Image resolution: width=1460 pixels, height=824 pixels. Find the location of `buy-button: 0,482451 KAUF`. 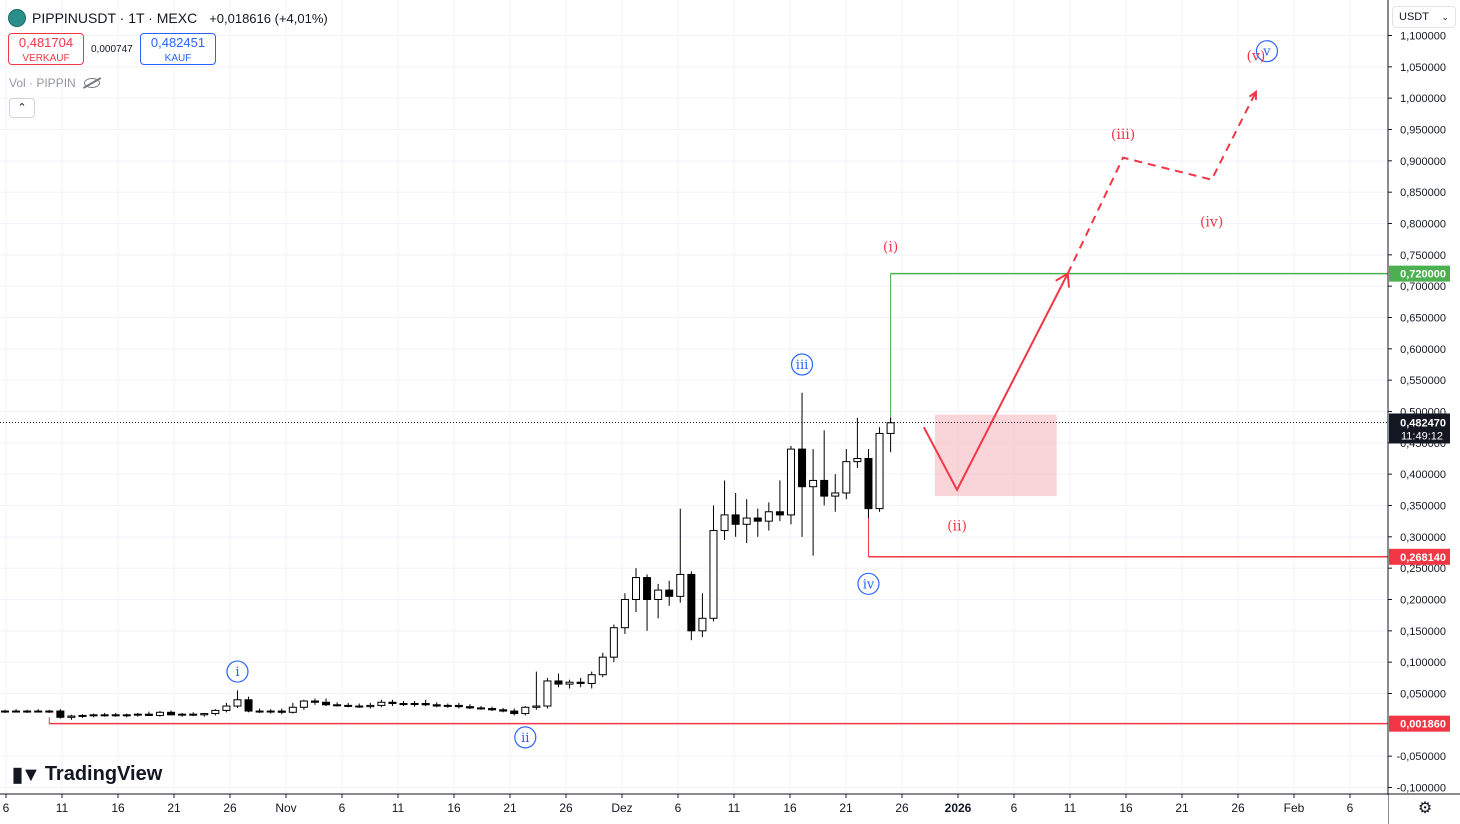

buy-button: 0,482451 KAUF is located at coordinates (178, 49).